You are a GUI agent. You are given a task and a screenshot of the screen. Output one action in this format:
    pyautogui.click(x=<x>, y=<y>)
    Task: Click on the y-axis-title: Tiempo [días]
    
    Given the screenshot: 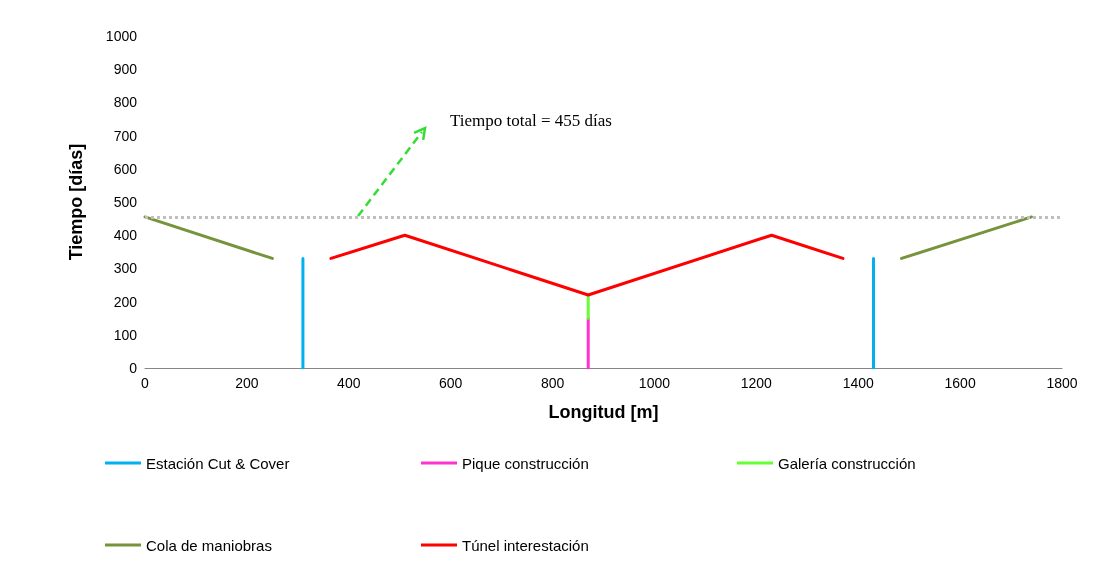 What is the action you would take?
    pyautogui.click(x=76, y=202)
    